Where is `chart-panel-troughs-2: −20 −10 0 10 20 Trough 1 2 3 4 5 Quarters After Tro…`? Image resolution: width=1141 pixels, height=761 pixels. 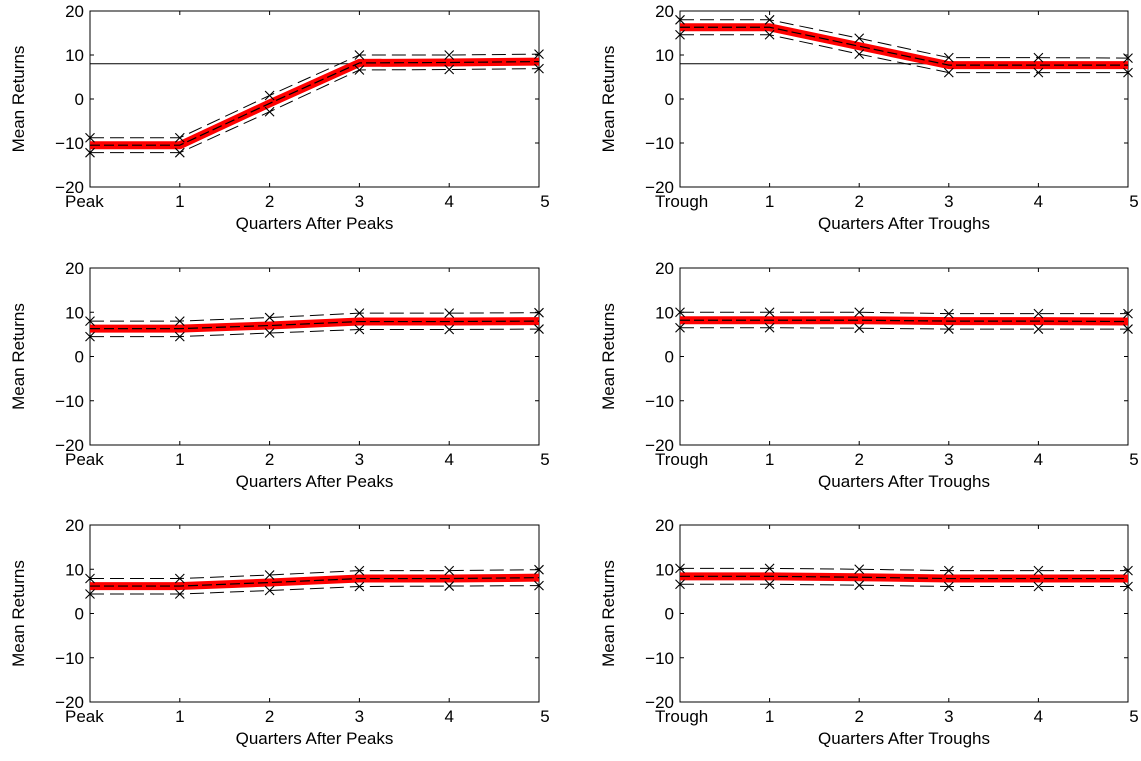
chart-panel-troughs-2: −20 −10 0 10 20 Trough 1 2 3 4 5 Quarters After Tro… is located at coordinates (869, 375).